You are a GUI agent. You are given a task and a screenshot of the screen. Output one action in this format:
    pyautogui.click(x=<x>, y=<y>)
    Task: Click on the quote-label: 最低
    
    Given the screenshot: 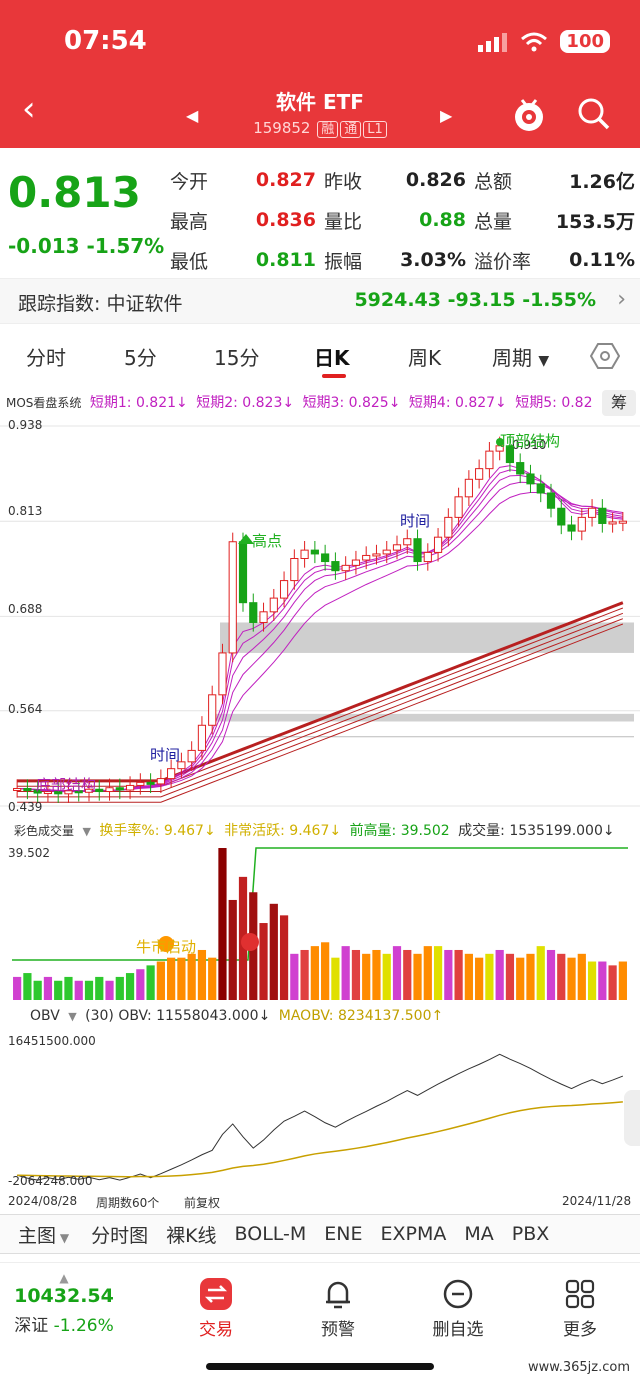 What is the action you would take?
    pyautogui.click(x=189, y=261)
    